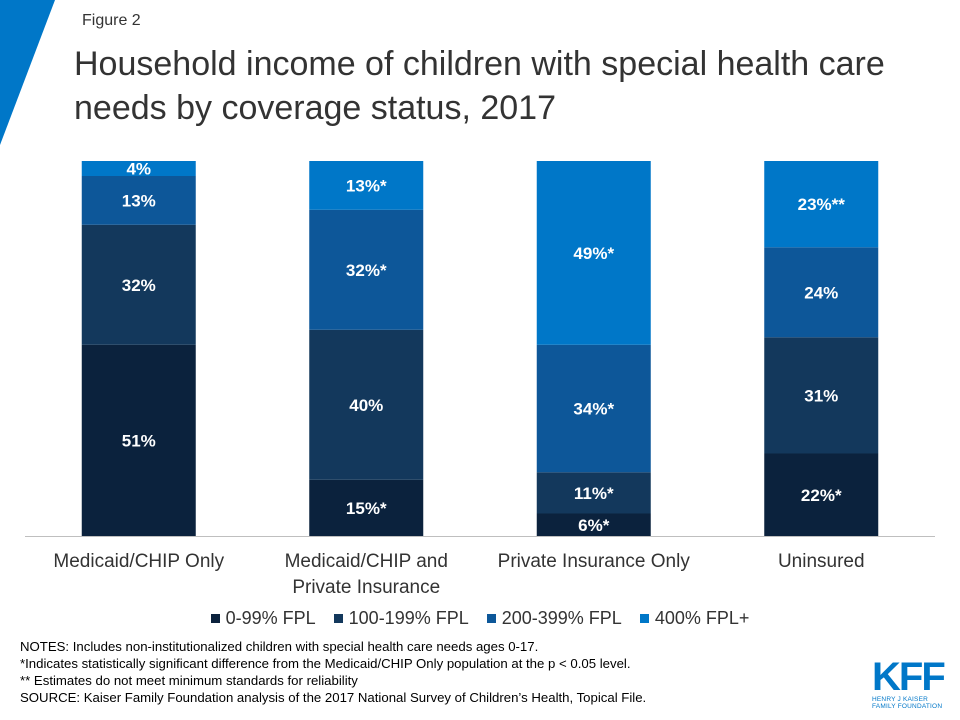  I want to click on data-label: 24%, so click(821, 292).